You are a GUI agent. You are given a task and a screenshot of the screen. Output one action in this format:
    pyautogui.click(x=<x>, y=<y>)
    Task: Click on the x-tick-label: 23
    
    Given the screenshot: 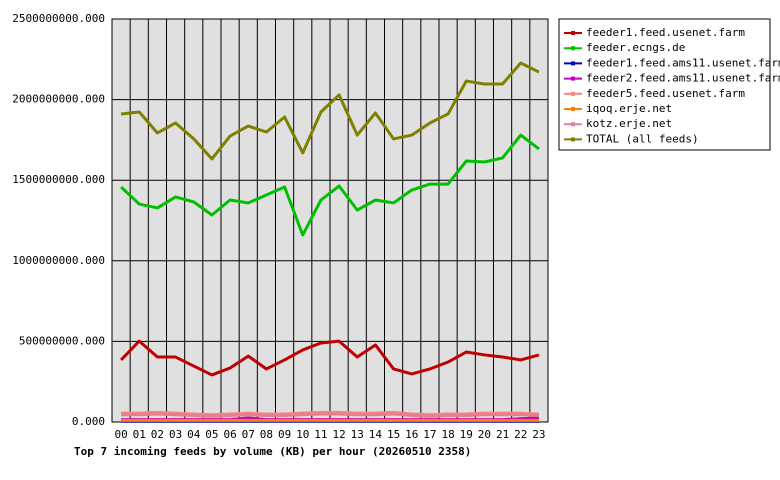 What is the action you would take?
    pyautogui.click(x=538, y=434)
    